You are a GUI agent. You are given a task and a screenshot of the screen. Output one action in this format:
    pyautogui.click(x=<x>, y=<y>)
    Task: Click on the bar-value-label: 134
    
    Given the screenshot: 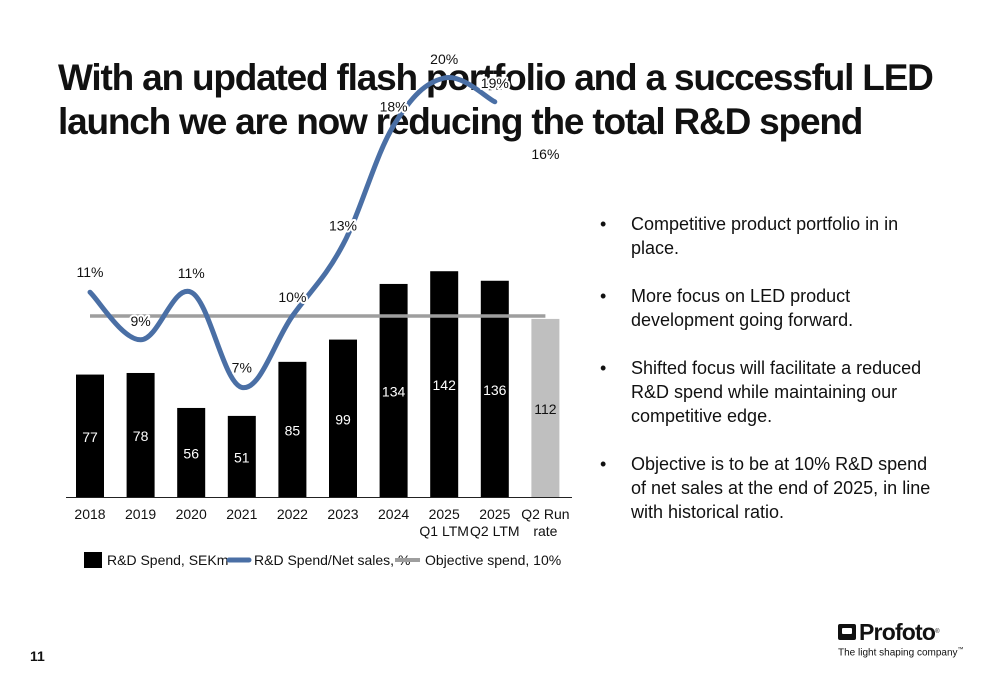 What is the action you would take?
    pyautogui.click(x=394, y=391)
    